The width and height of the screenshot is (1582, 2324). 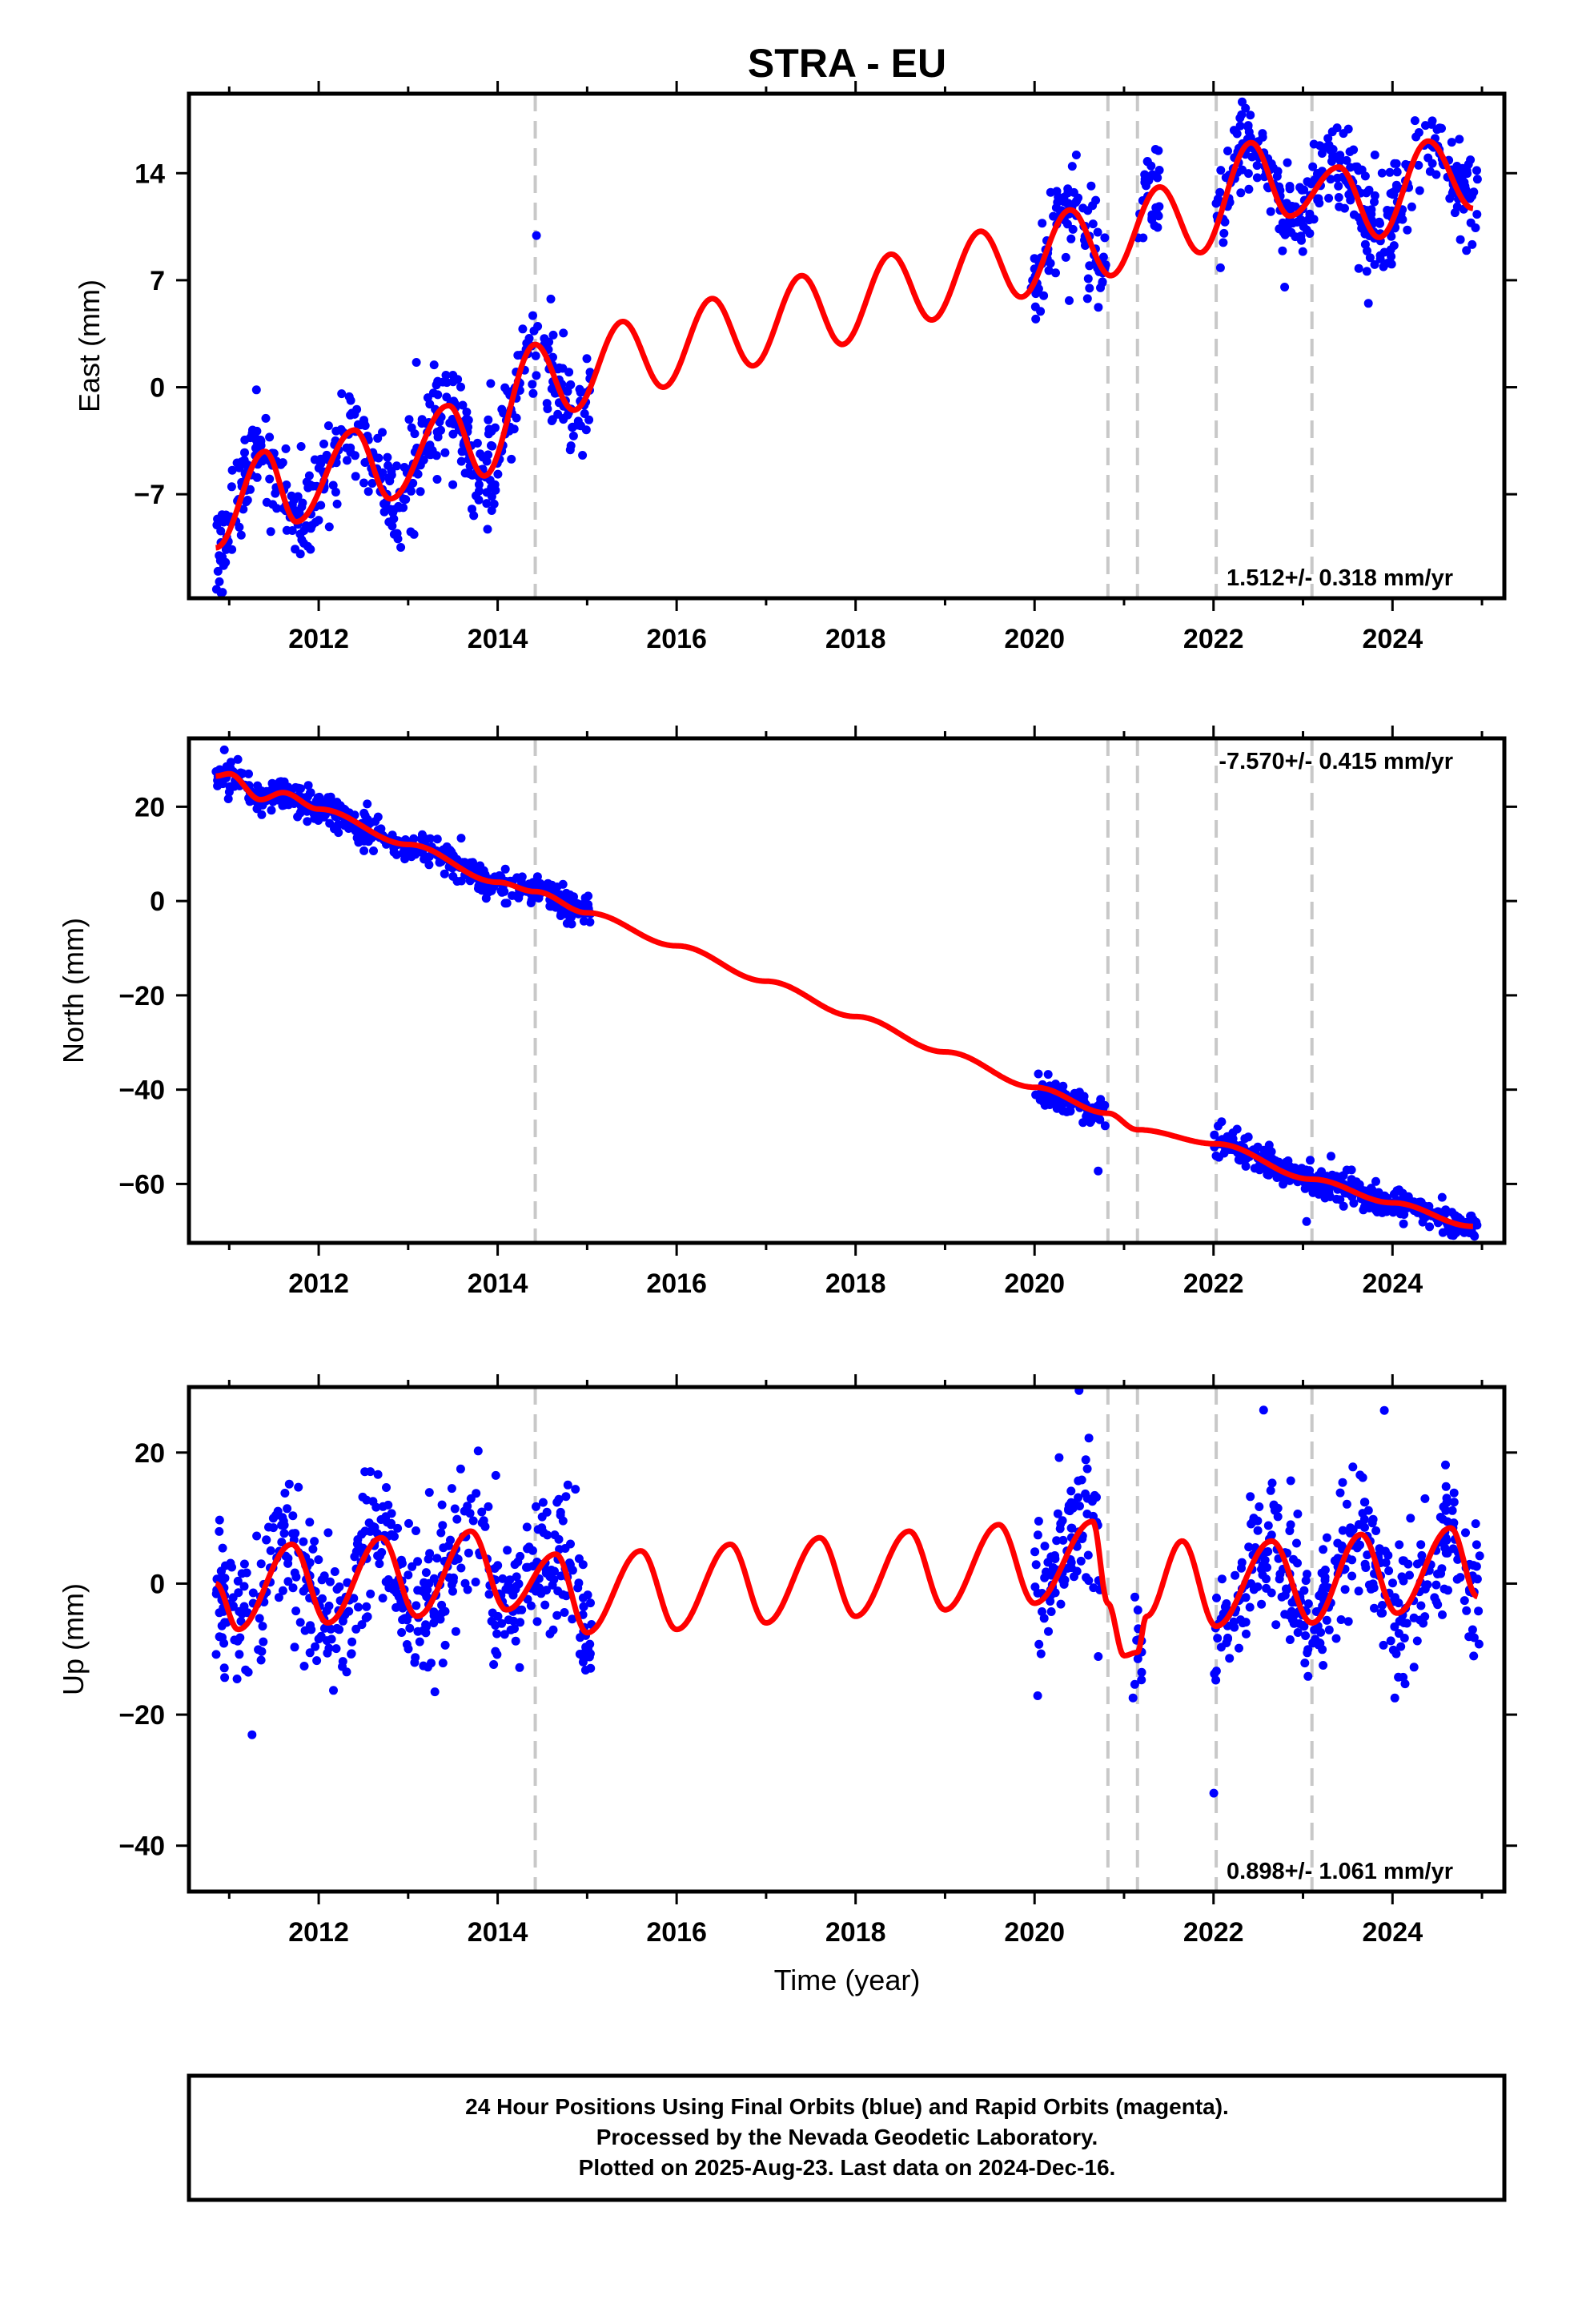 I want to click on footer-frame, so click(x=847, y=2137).